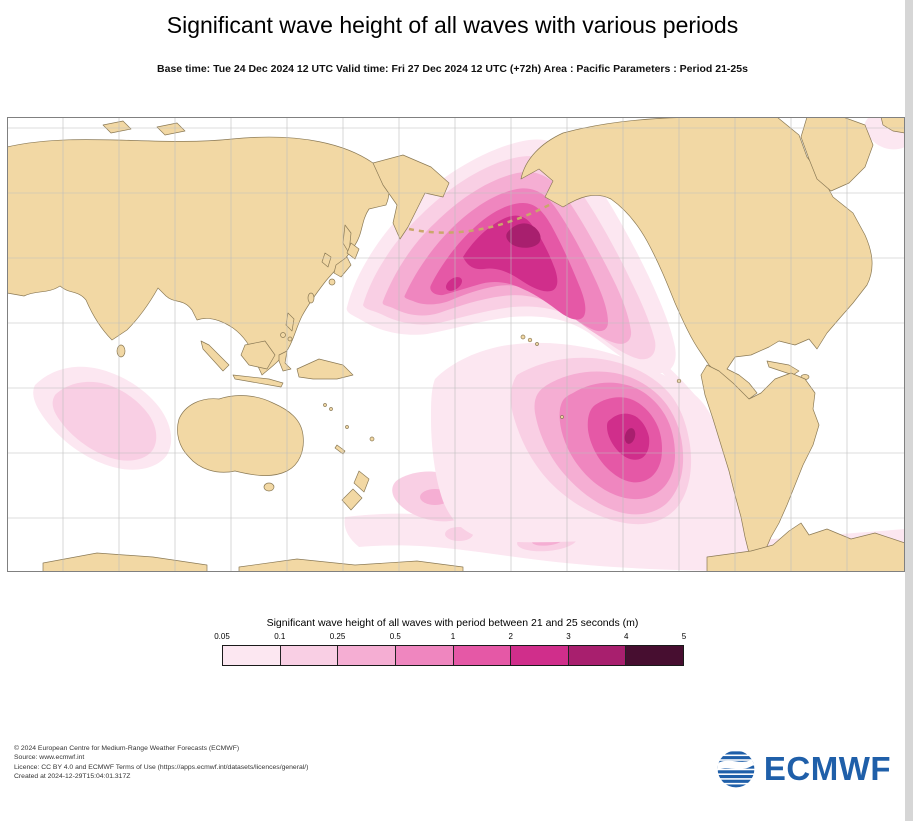 Image resolution: width=913 pixels, height=821 pixels. What do you see at coordinates (49, 758) in the screenshot?
I see `footer-line-source: Source: www.ecmwf.int` at bounding box center [49, 758].